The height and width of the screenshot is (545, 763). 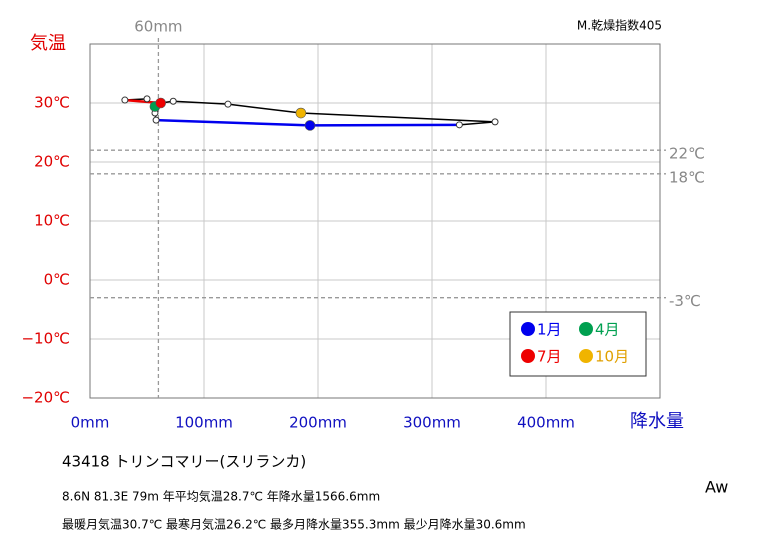 I want to click on station: 43418 トリンコマリー(スリランカ), so click(x=184, y=462).